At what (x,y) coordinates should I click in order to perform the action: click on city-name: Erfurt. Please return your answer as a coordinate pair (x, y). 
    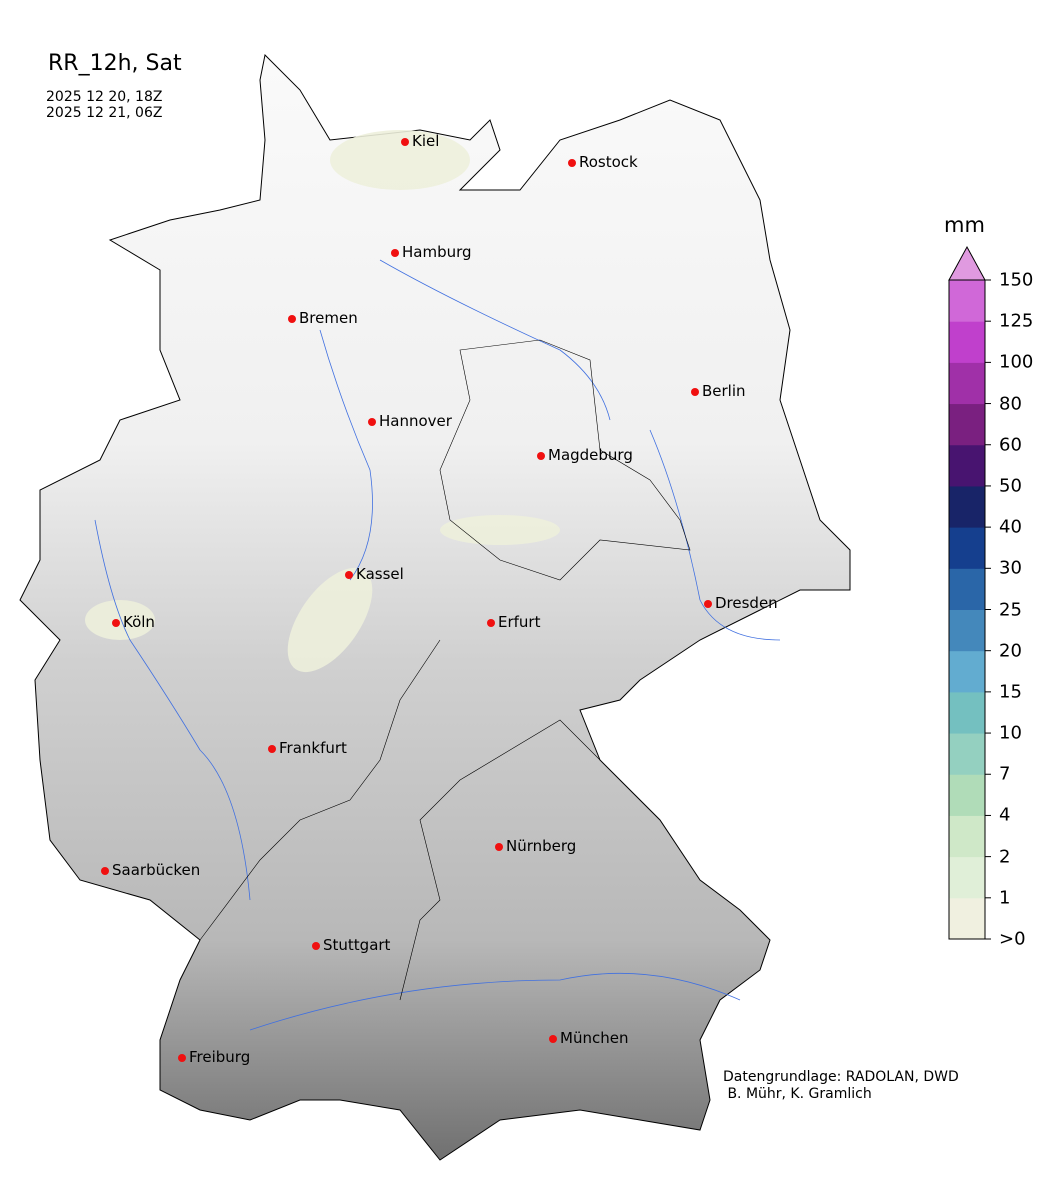
    Looking at the image, I should click on (519, 622).